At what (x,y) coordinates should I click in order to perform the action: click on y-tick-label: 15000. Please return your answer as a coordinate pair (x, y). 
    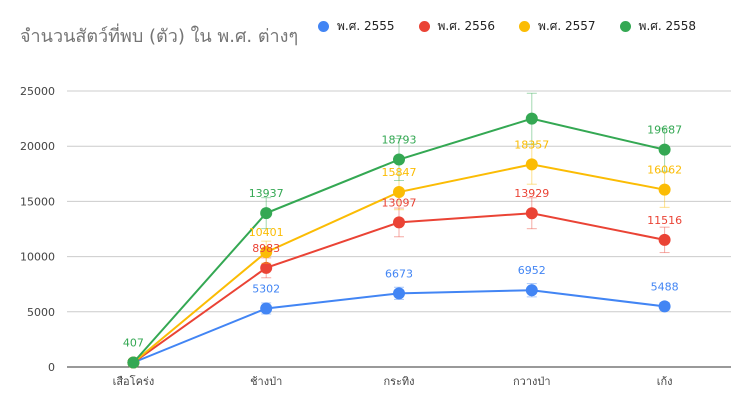
    Looking at the image, I should click on (37, 201).